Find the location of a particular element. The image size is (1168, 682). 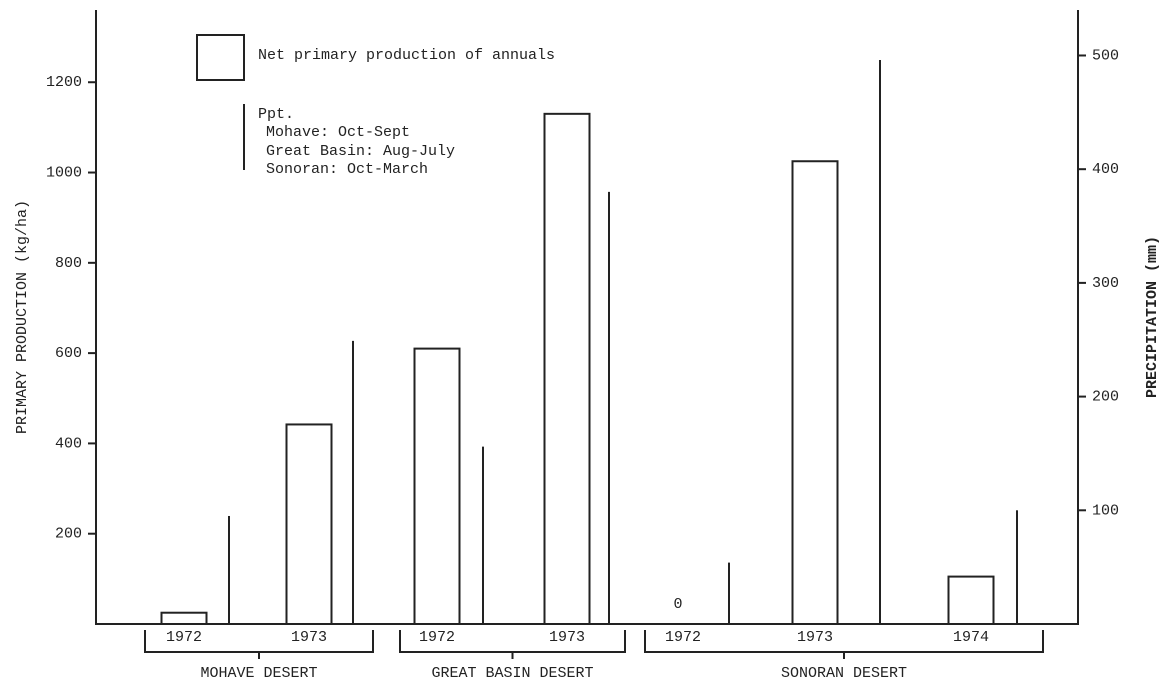

y-axis-label: PRIMARY PRODUCTION (kg/ha) is located at coordinates (22, 317).